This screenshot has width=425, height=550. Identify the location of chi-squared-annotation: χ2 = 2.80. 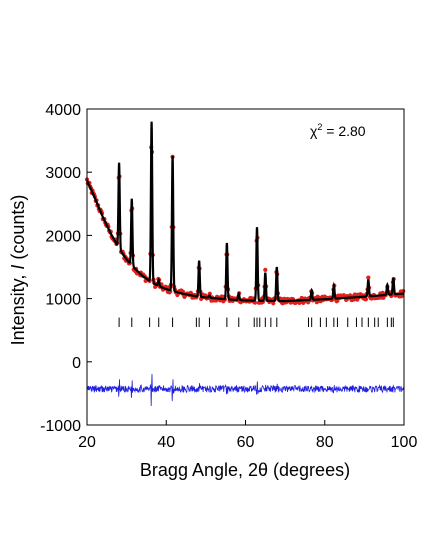
(338, 130).